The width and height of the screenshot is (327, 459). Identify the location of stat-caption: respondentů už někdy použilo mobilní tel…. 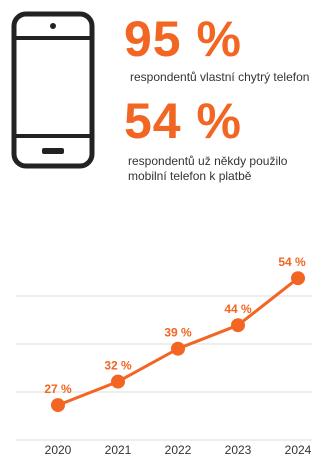
(208, 168).